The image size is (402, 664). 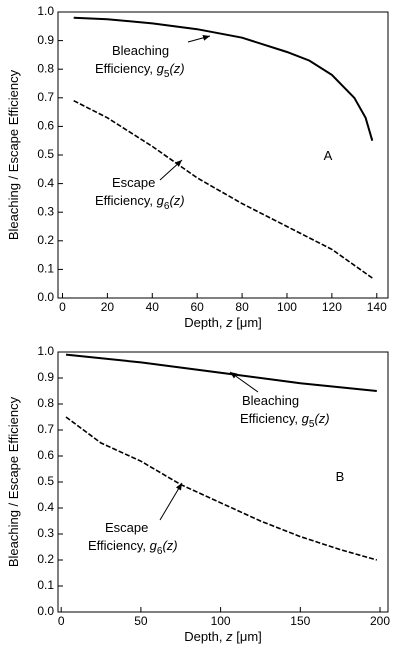 I want to click on x-tick-label: 200, so click(x=380, y=621).